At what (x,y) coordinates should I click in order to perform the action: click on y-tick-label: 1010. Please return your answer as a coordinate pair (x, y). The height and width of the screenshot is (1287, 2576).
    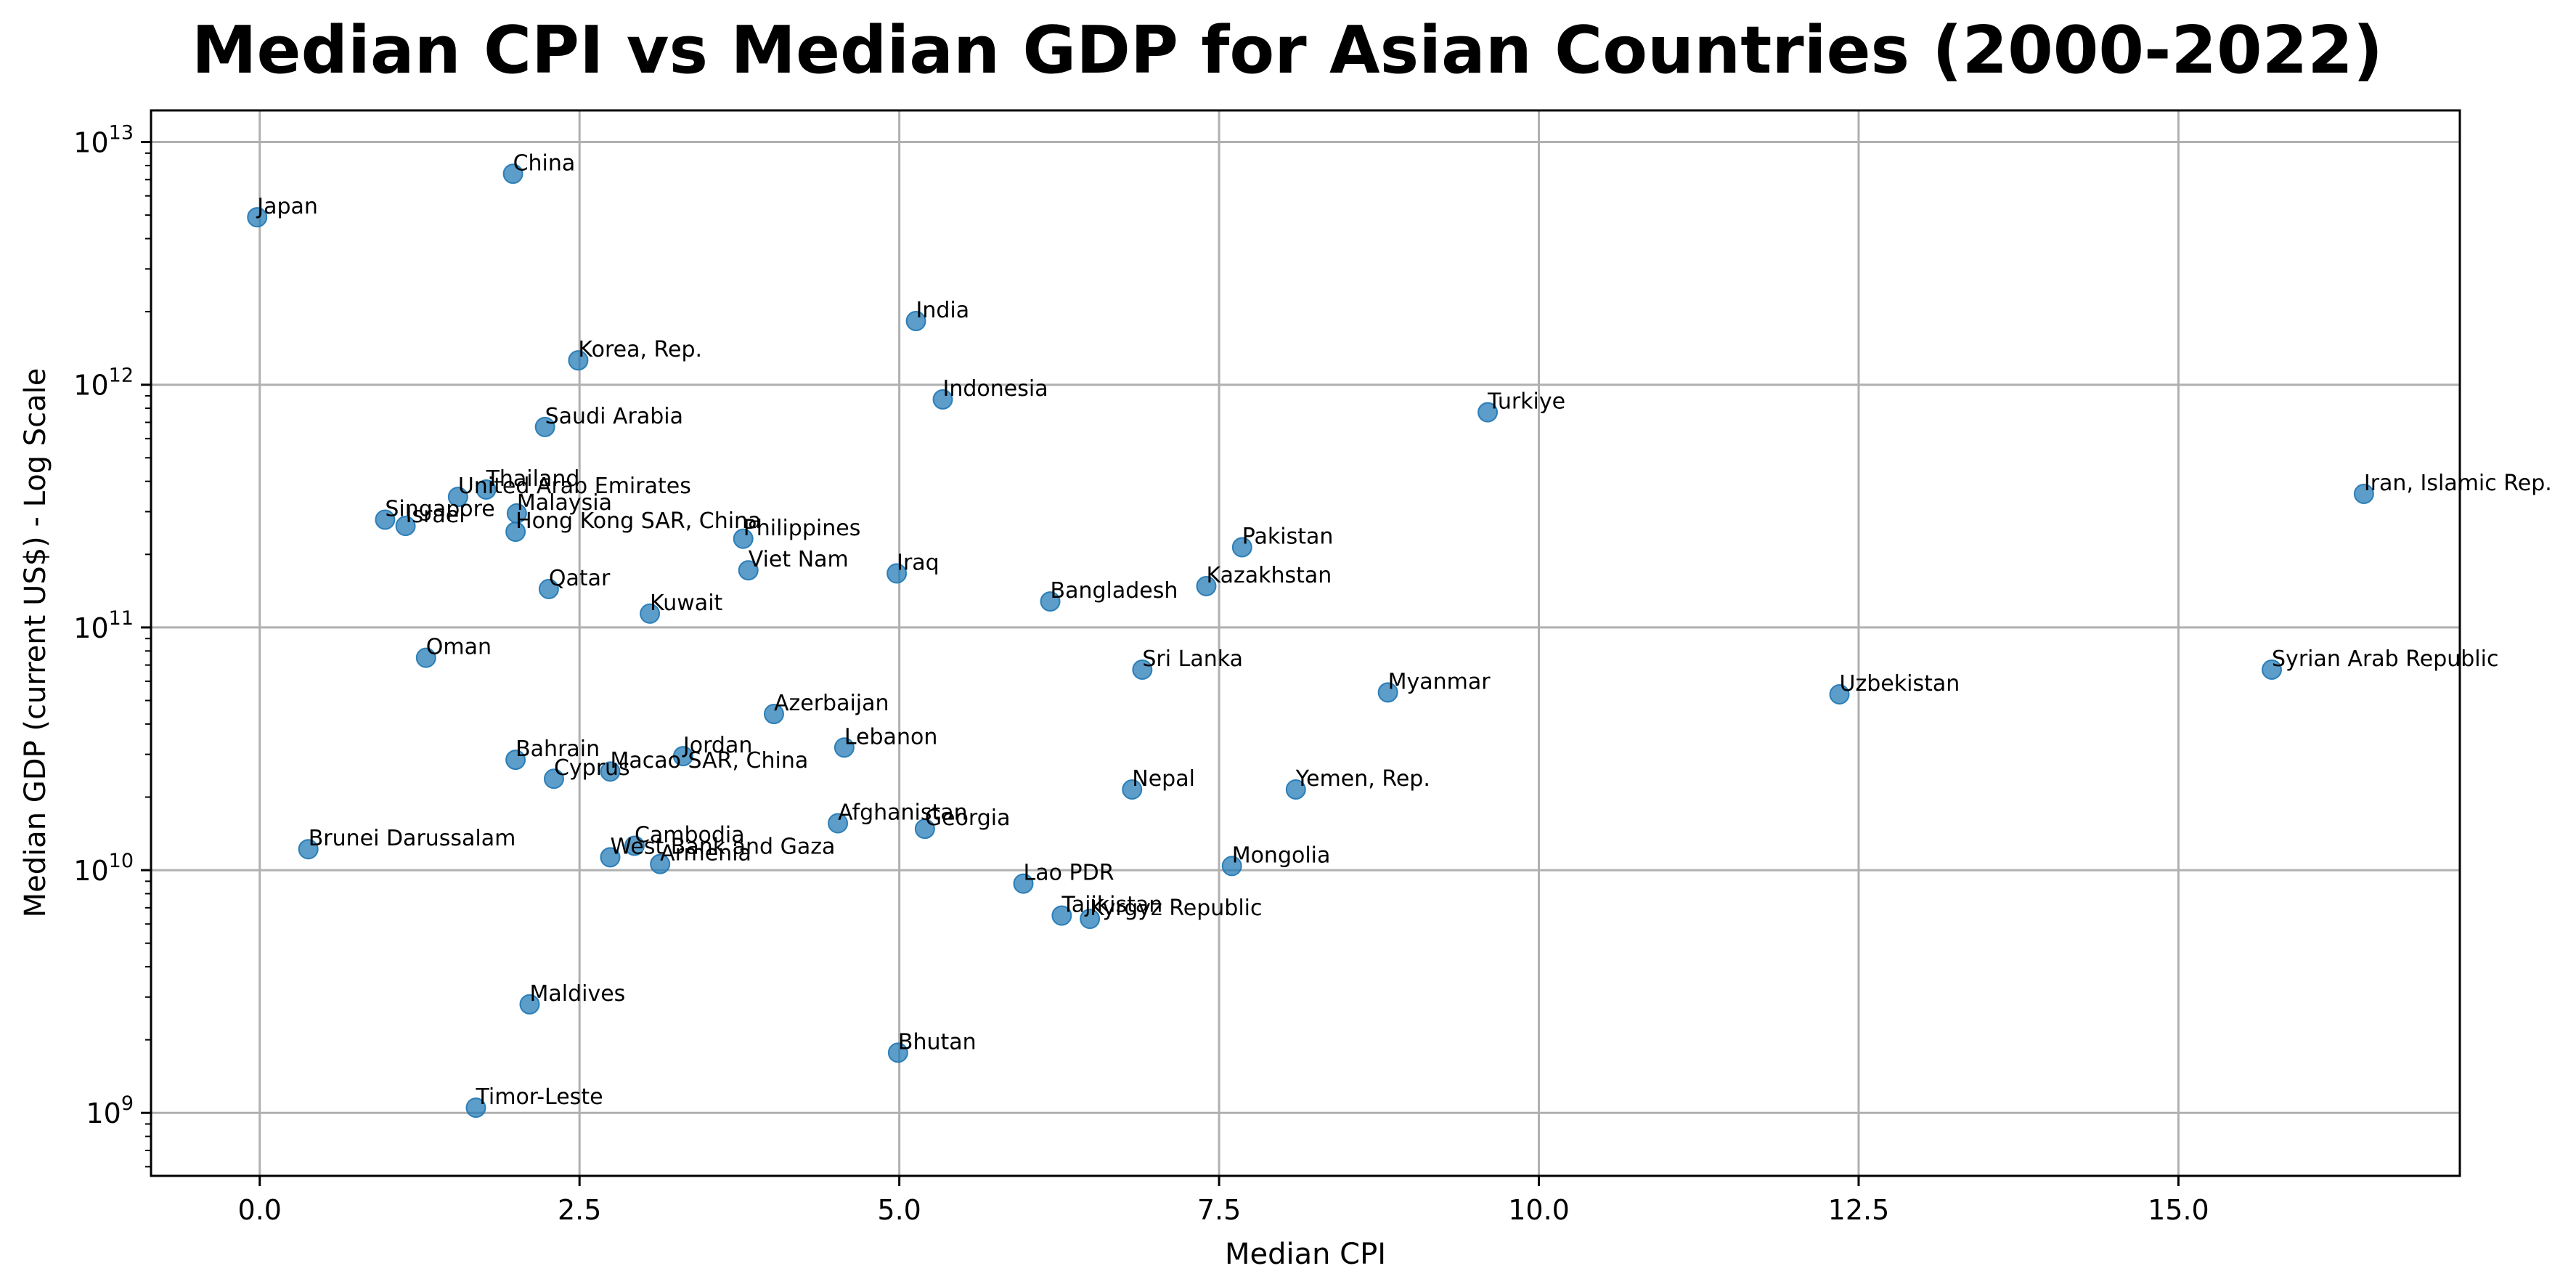
    Looking at the image, I should click on (103, 868).